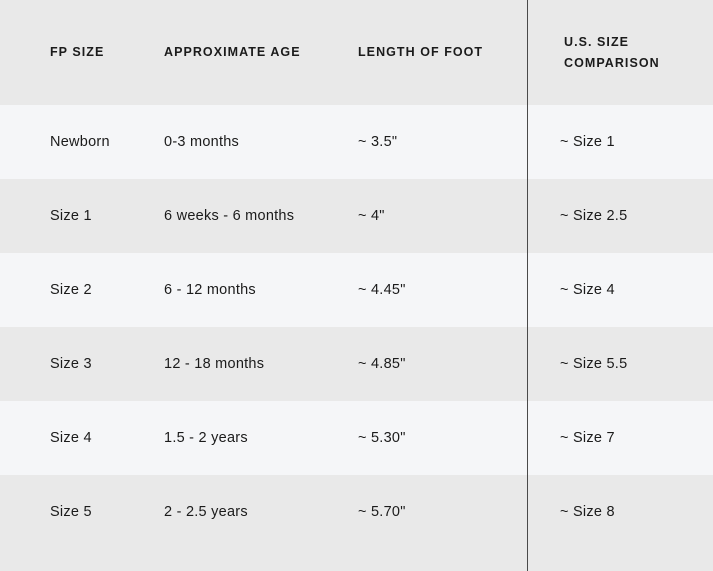  What do you see at coordinates (587, 438) in the screenshot?
I see `cell-us-size: ~ Size 7` at bounding box center [587, 438].